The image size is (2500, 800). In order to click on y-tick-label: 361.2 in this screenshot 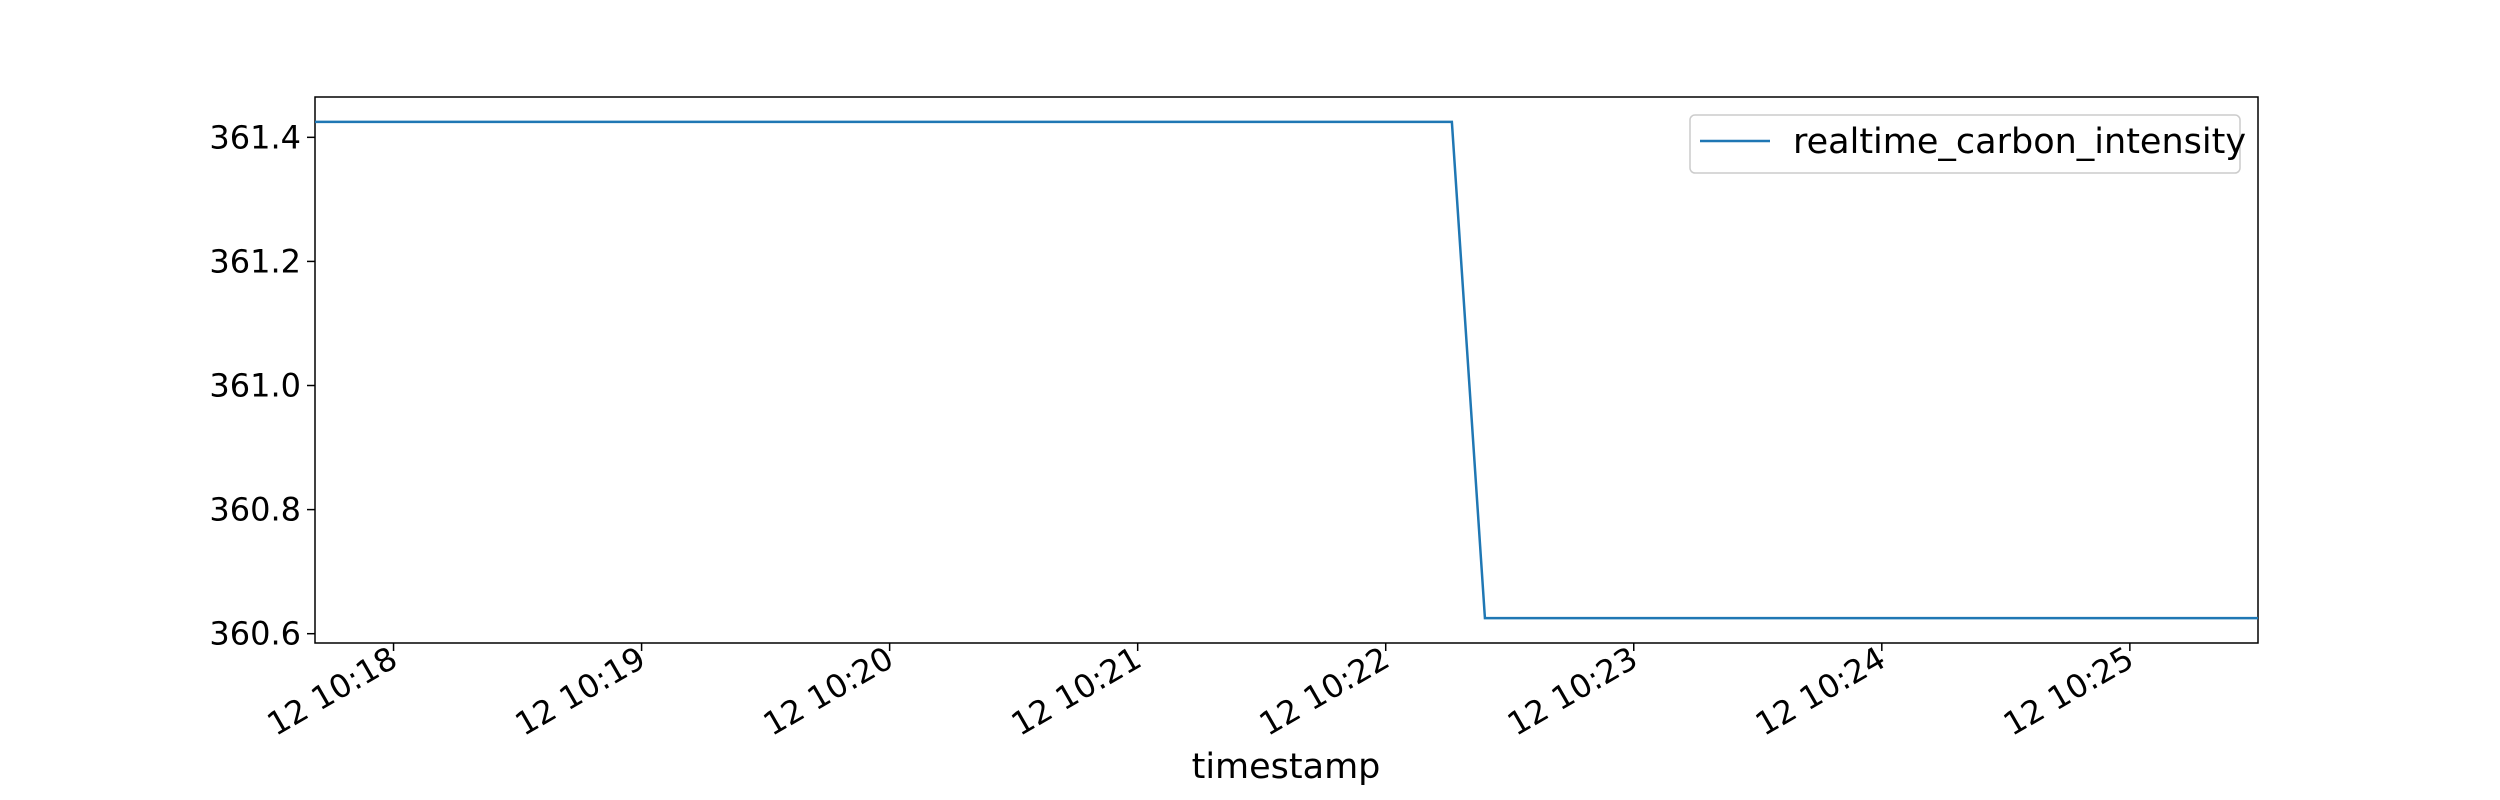, I will do `click(255, 261)`.